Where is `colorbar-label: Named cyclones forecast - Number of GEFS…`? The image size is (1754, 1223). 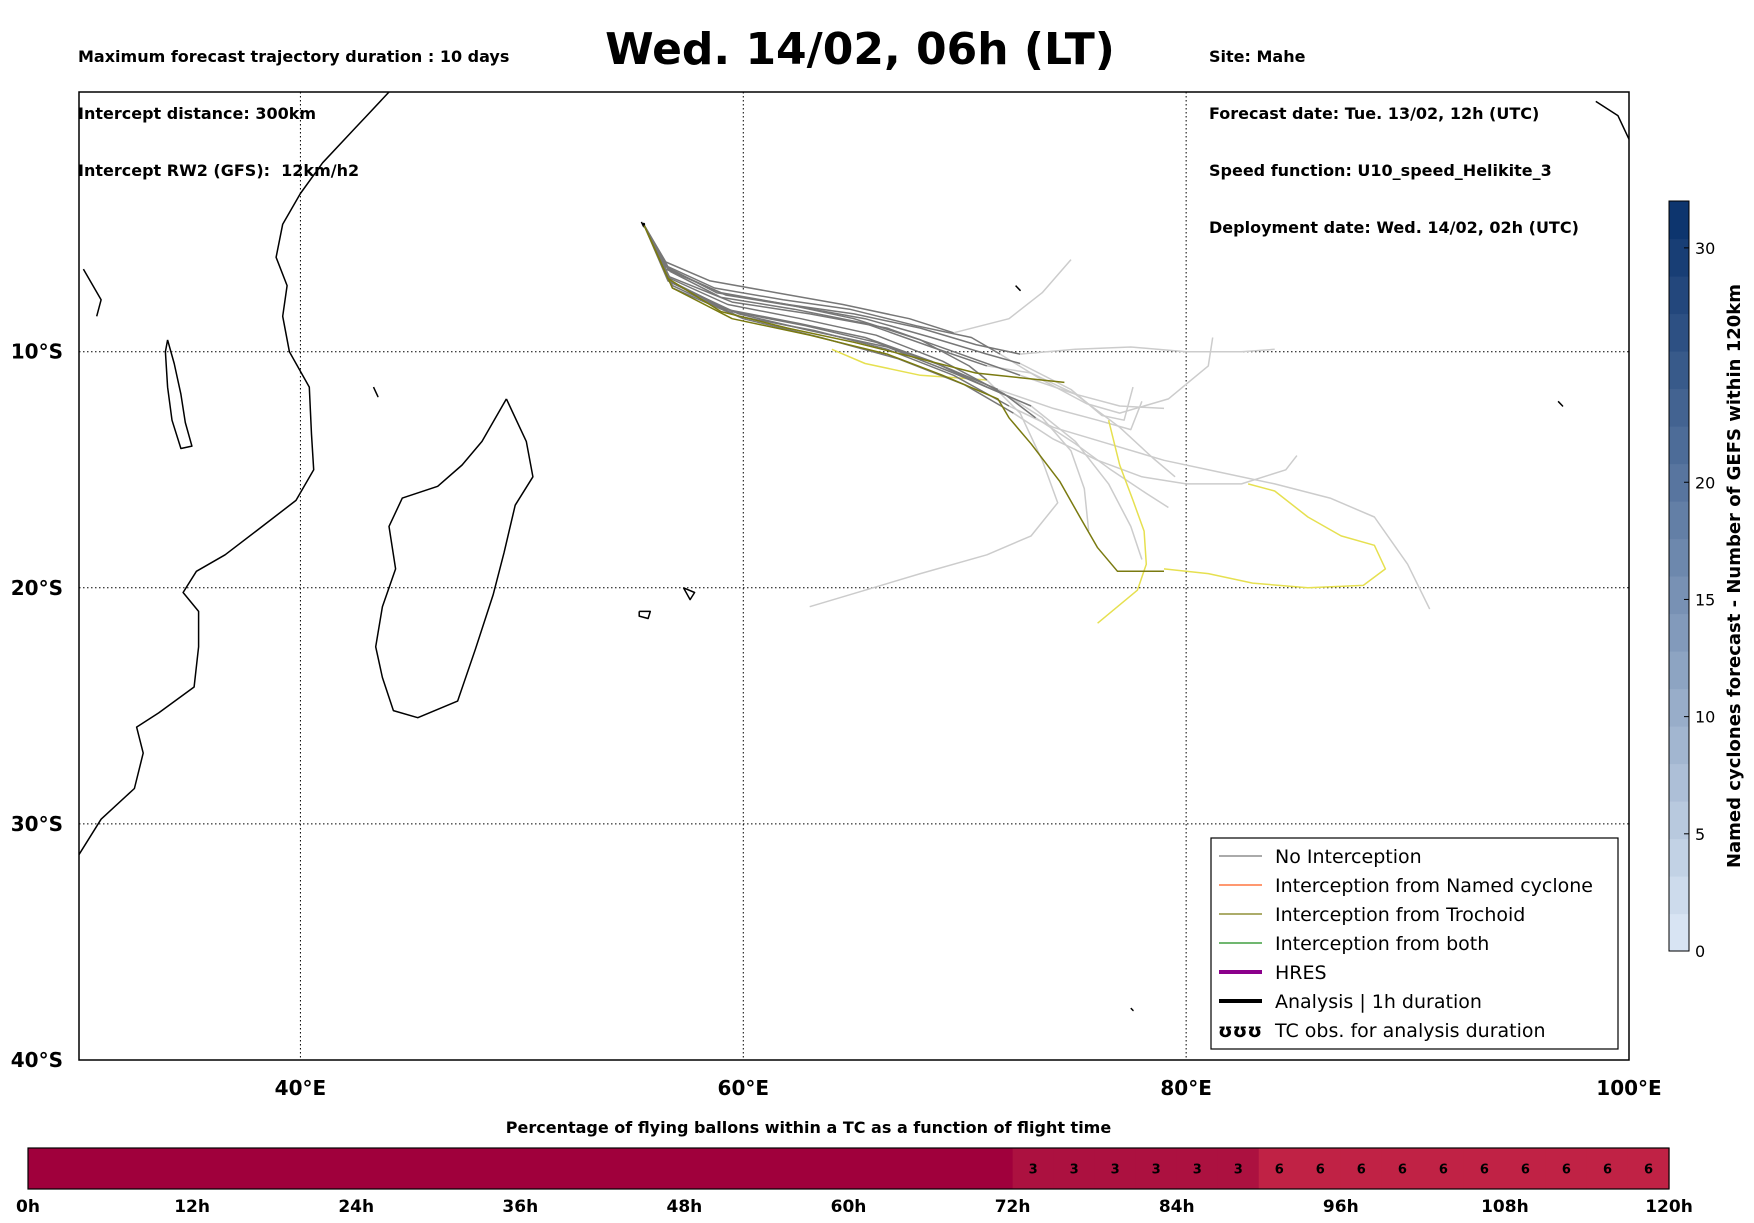 colorbar-label: Named cyclones forecast - Number of GEFS… is located at coordinates (1734, 576).